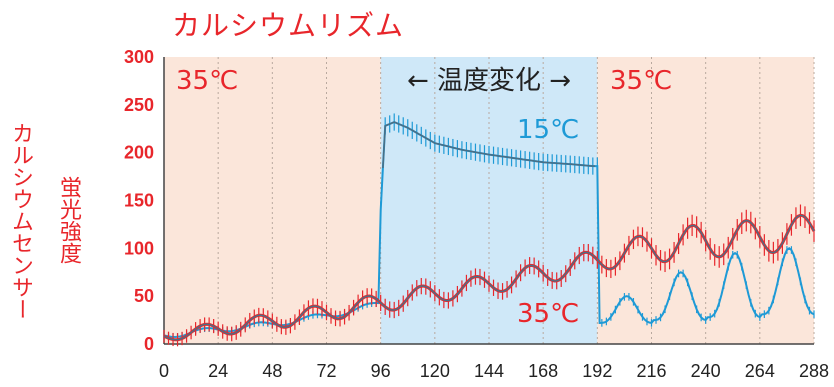 The height and width of the screenshot is (387, 834). What do you see at coordinates (272, 371) in the screenshot?
I see `x-tick-label: 48` at bounding box center [272, 371].